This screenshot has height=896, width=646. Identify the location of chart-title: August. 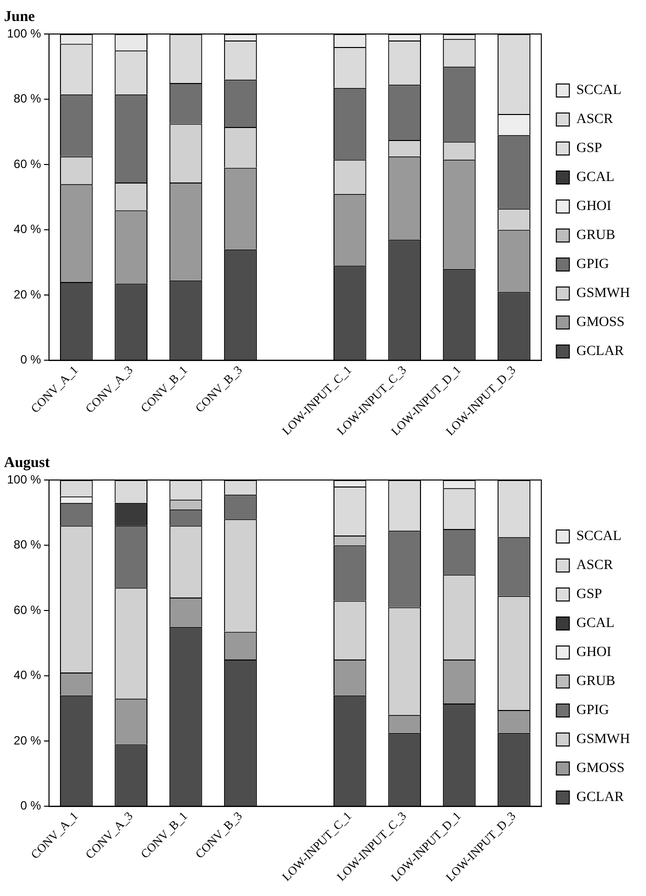
(27, 462).